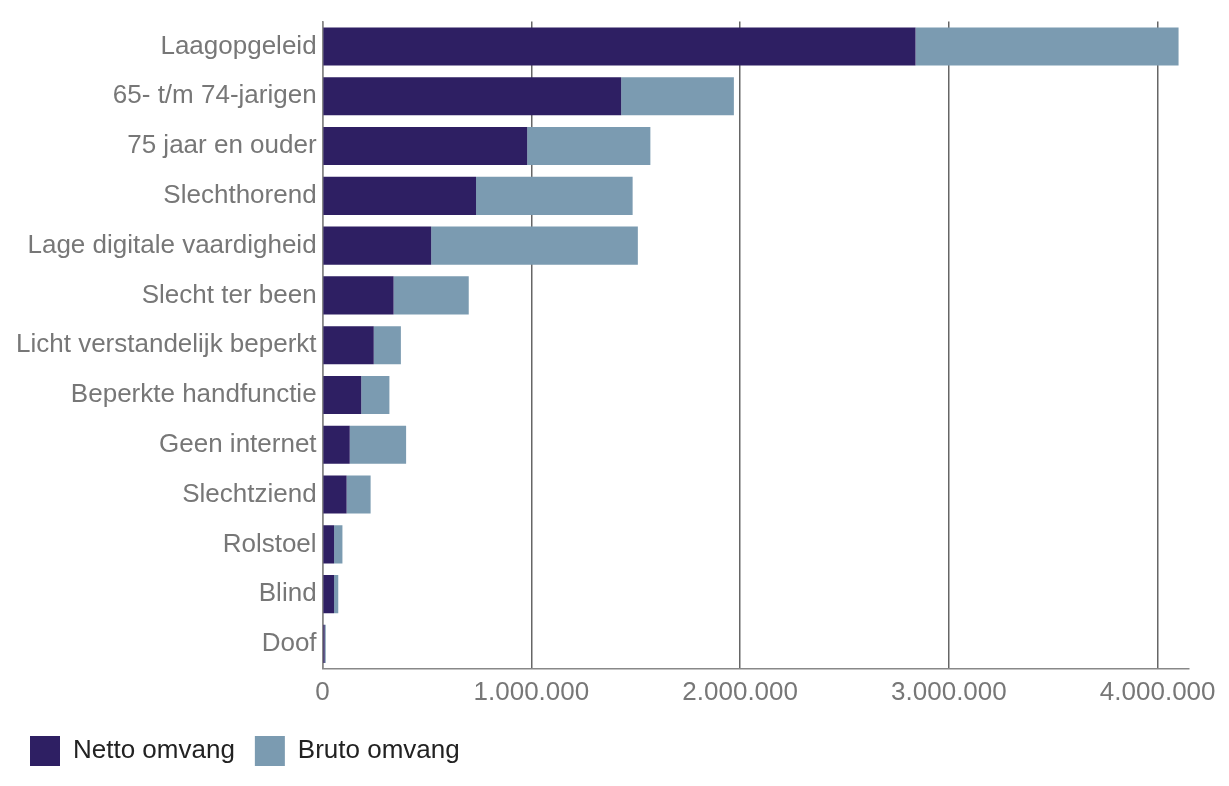 This screenshot has height=786, width=1229. Describe the element at coordinates (322, 690) in the screenshot. I see `x-tick-label: 0` at that location.